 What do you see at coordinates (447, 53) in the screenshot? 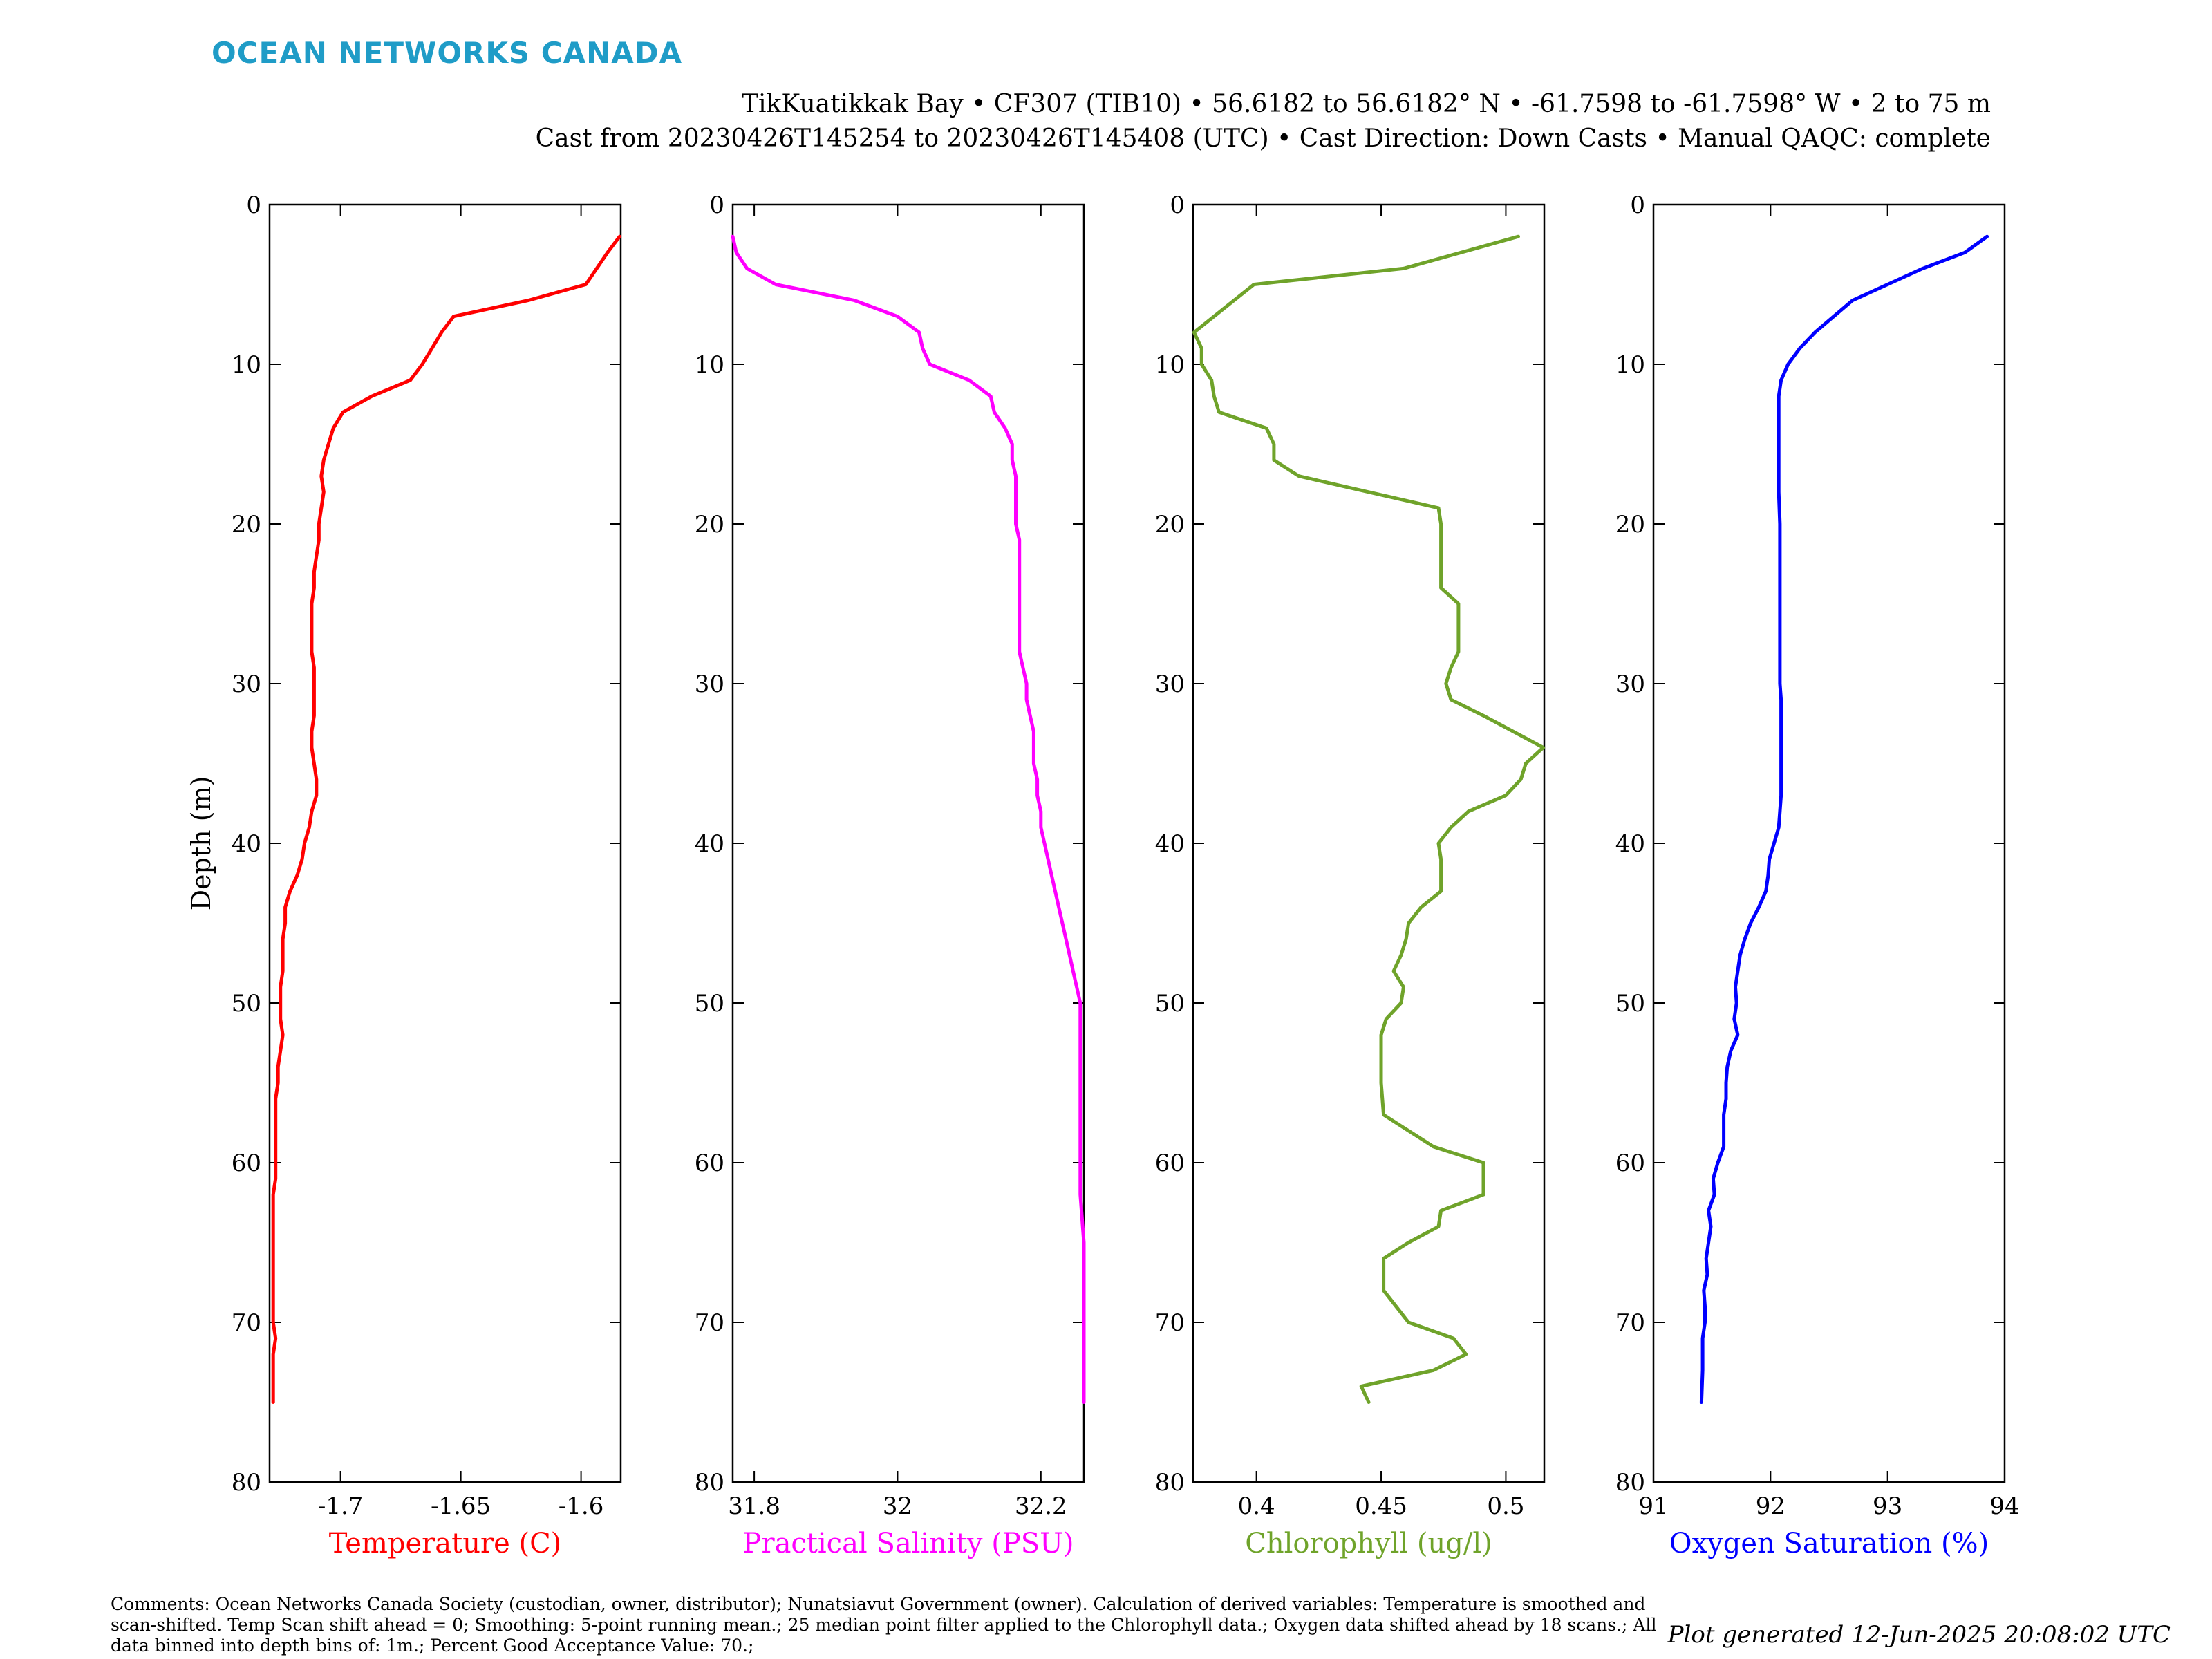
I see `brand-logo-text: OCEAN NETWORKS CANADA` at bounding box center [447, 53].